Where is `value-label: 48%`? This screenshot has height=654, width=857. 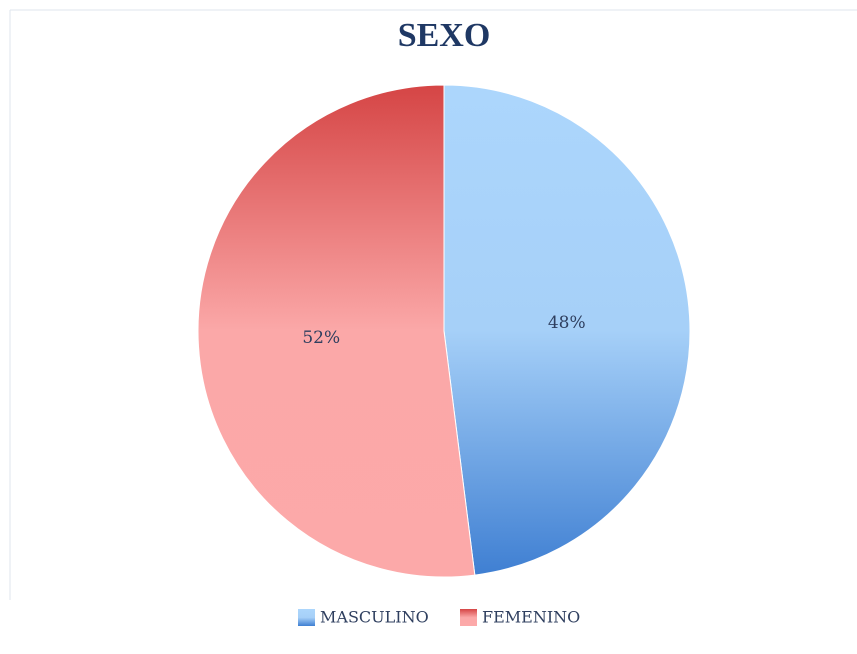
value-label: 48% is located at coordinates (567, 323).